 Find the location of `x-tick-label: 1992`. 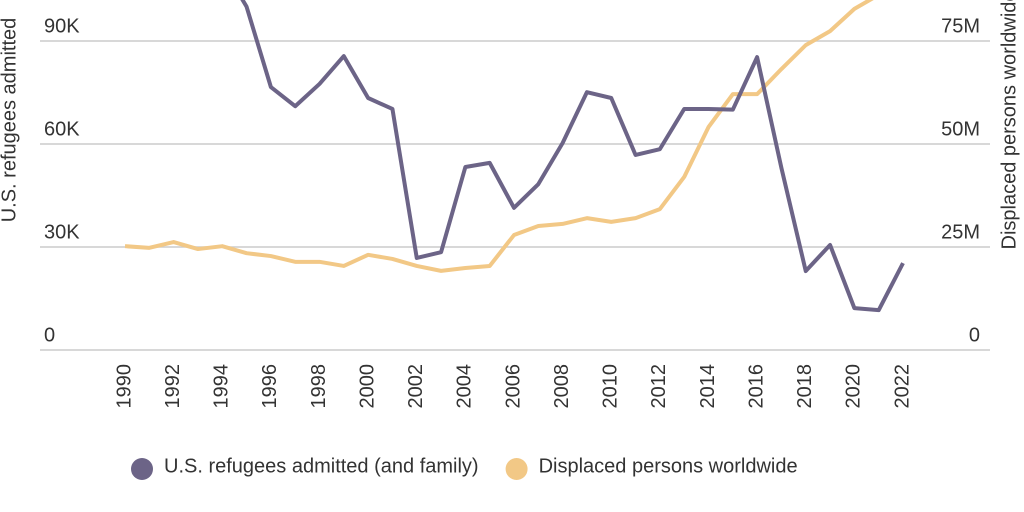

x-tick-label: 1992 is located at coordinates (173, 386).